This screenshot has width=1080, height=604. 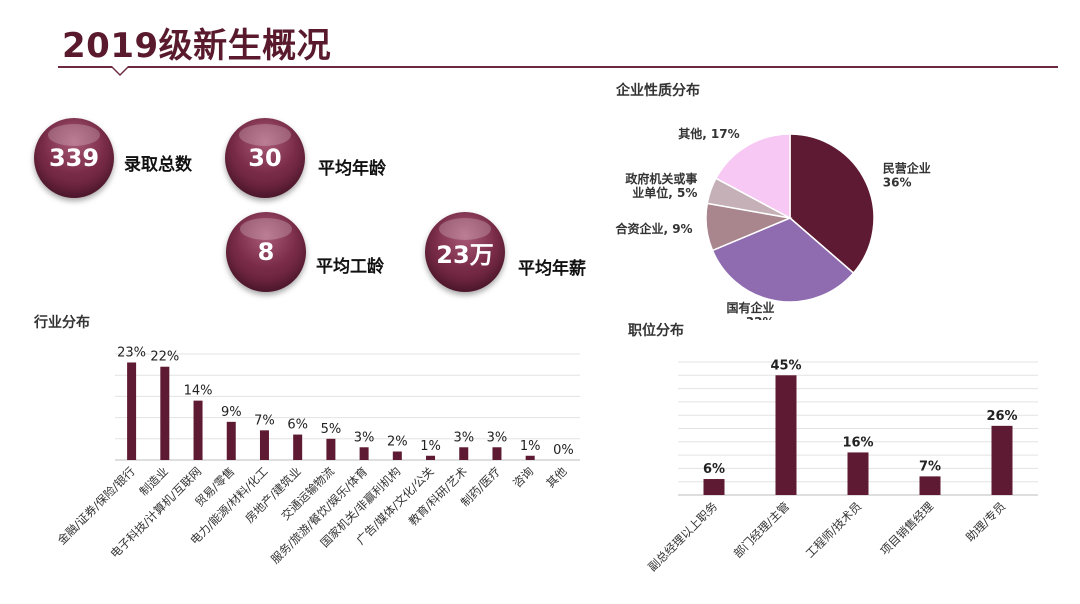 I want to click on title-divider-notch-inner, so click(x=120, y=70).